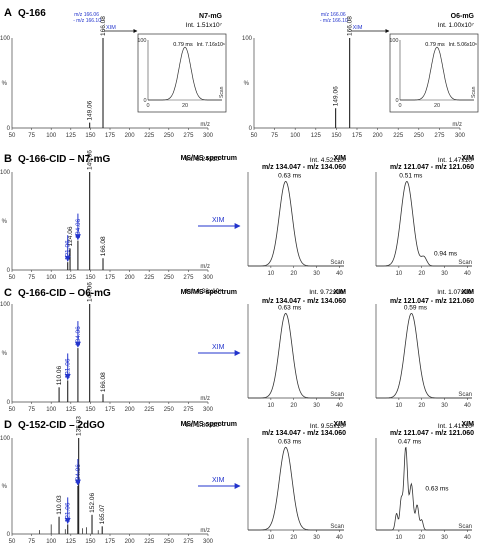  Describe the element at coordinates (218, 220) in the screenshot. I see `xim-arrow-label: XIM` at that location.